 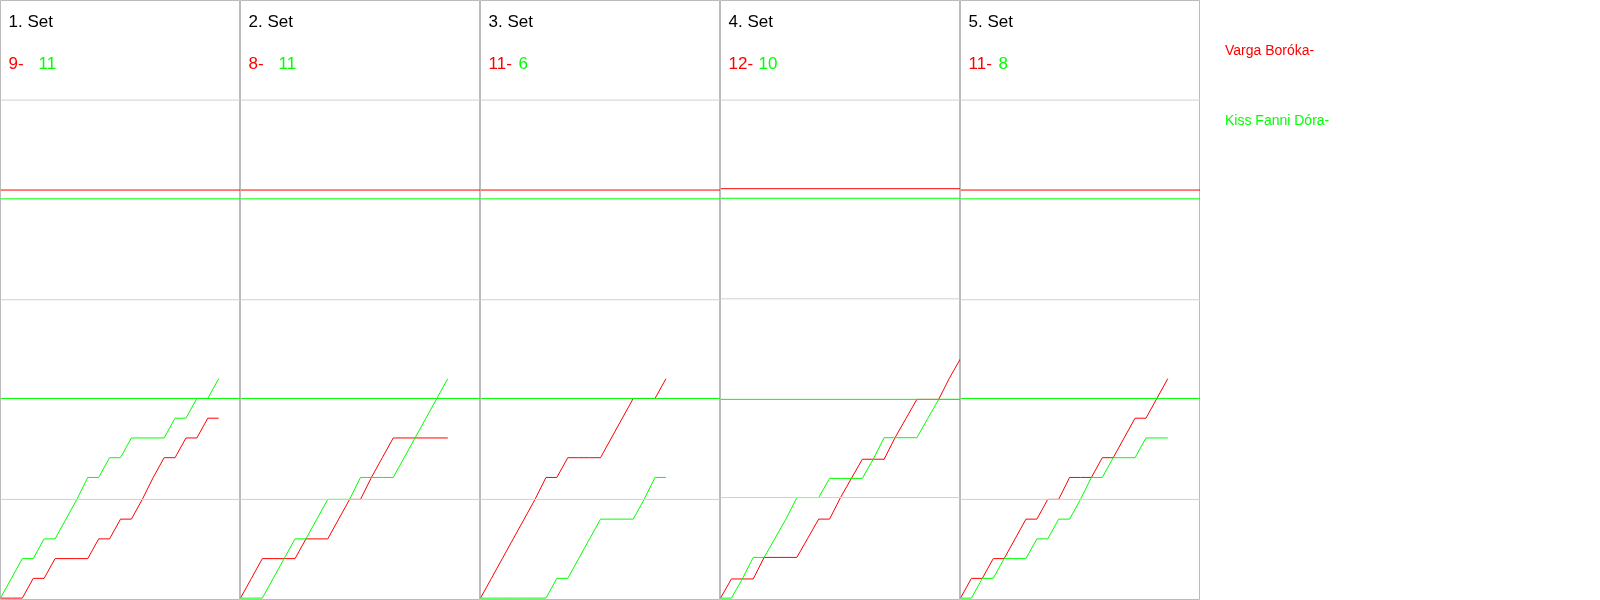 What do you see at coordinates (741, 63) in the screenshot?
I see `text: 12-` at bounding box center [741, 63].